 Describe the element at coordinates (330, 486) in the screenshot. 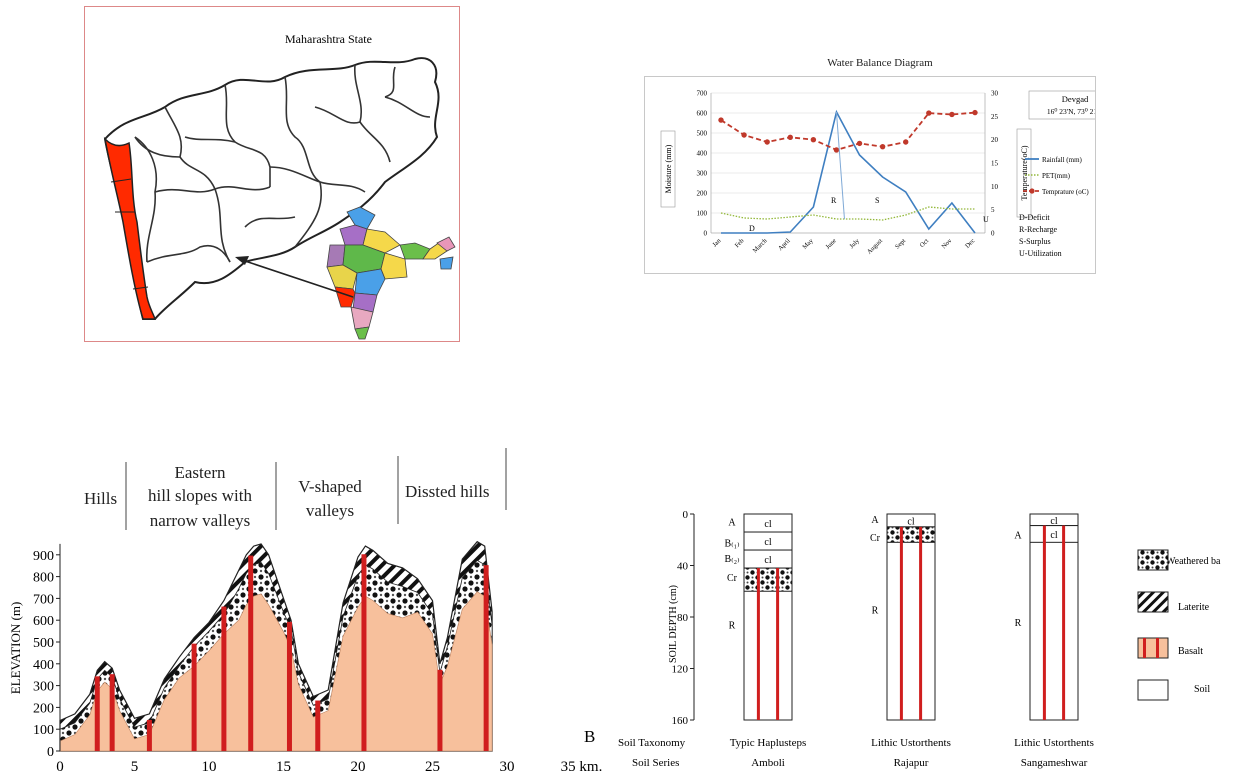

I see `zone-vshaped-line1: V-shaped` at that location.